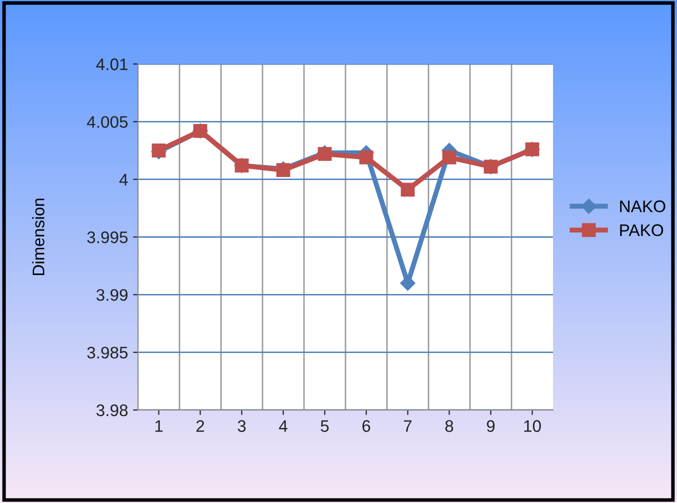 Image resolution: width=677 pixels, height=503 pixels. Describe the element at coordinates (642, 230) in the screenshot. I see `legend-label: PAKO` at that location.